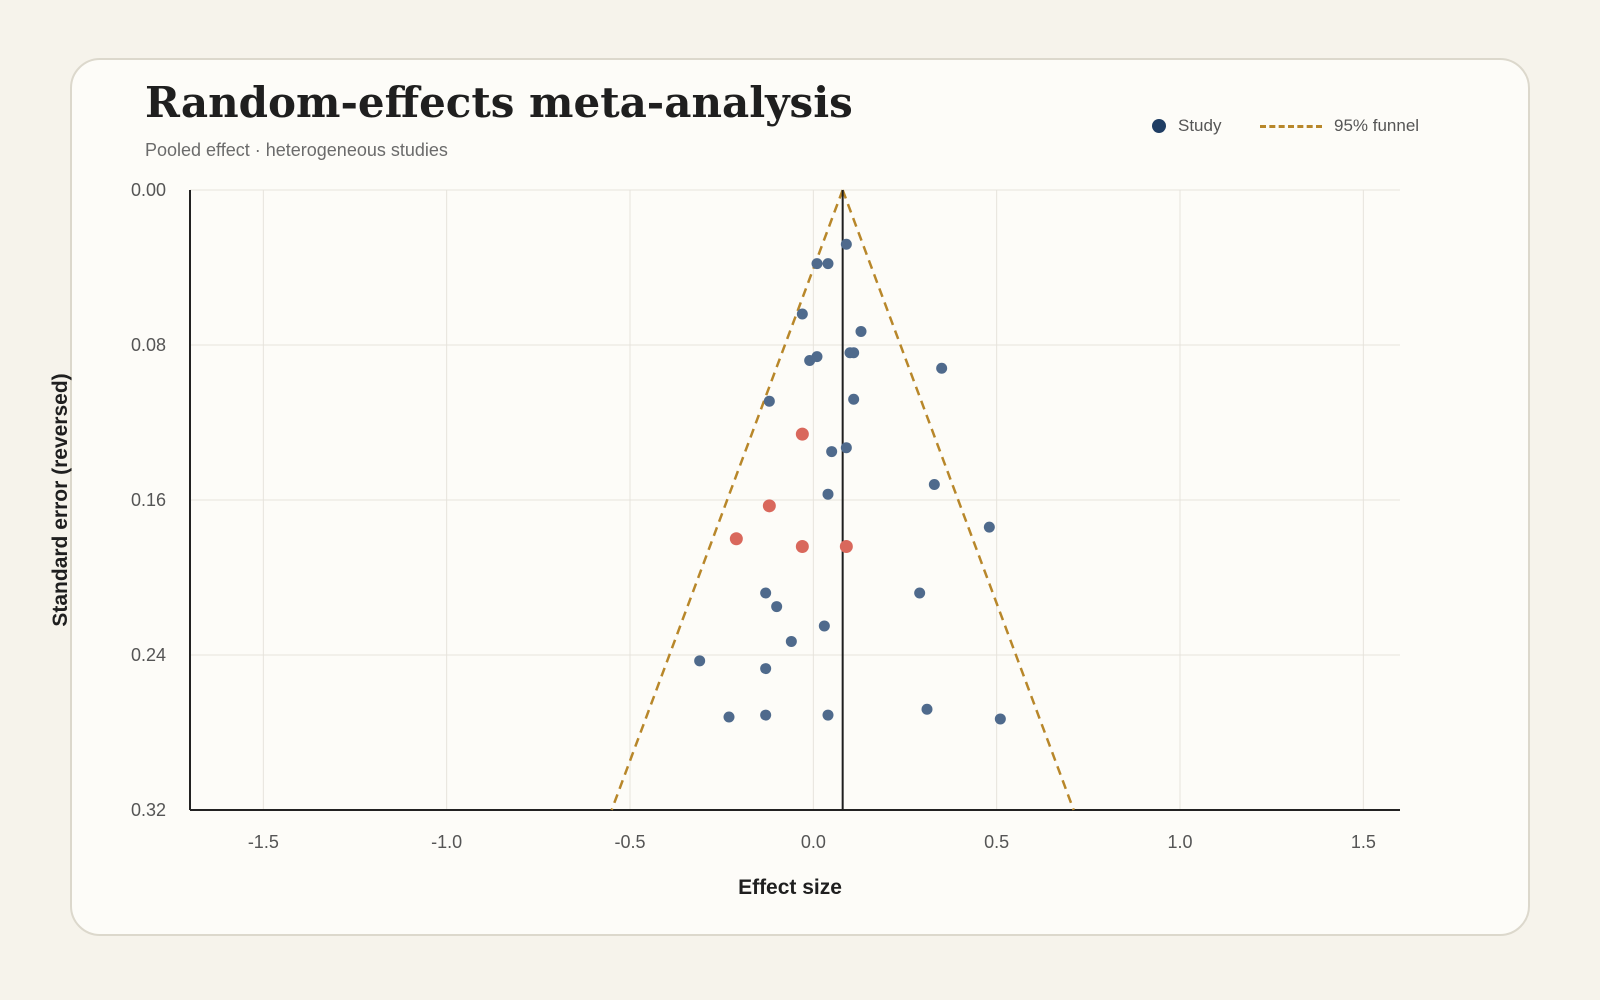  Describe the element at coordinates (263, 842) in the screenshot. I see `x-tick-label: -1.5` at that location.